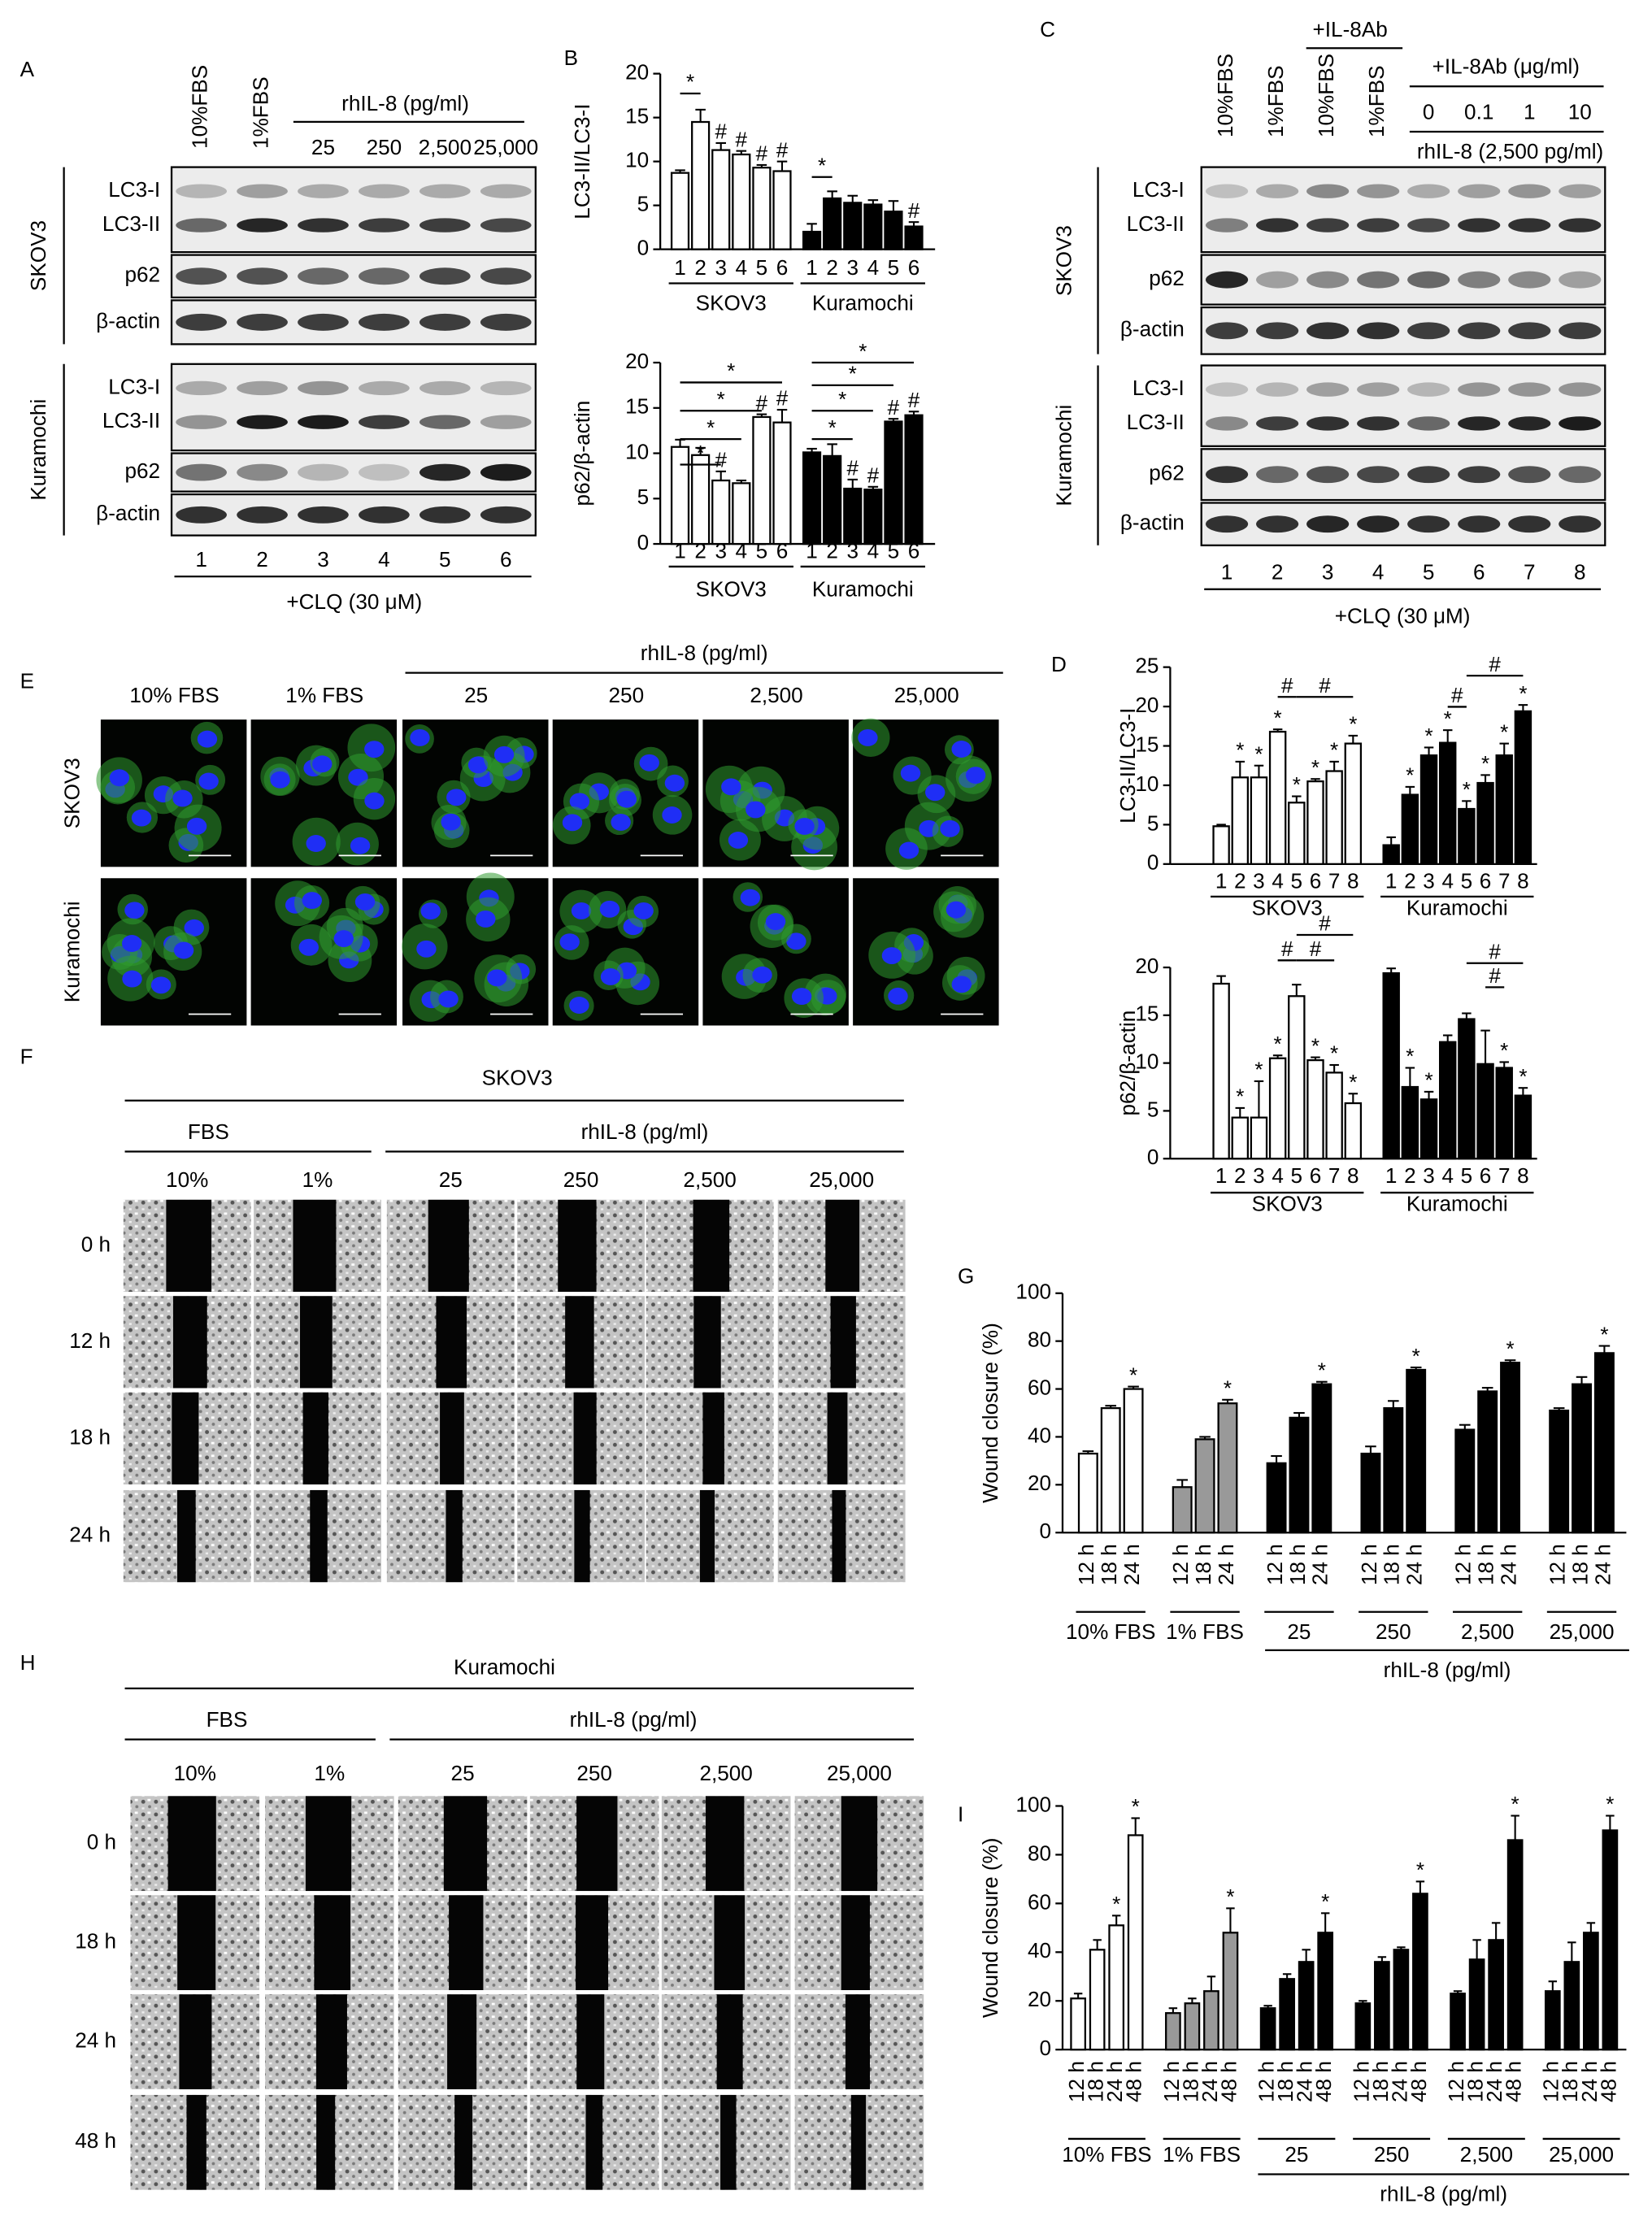 This screenshot has width=1652, height=2221. I want to click on x-tick-label: 4, so click(873, 550).